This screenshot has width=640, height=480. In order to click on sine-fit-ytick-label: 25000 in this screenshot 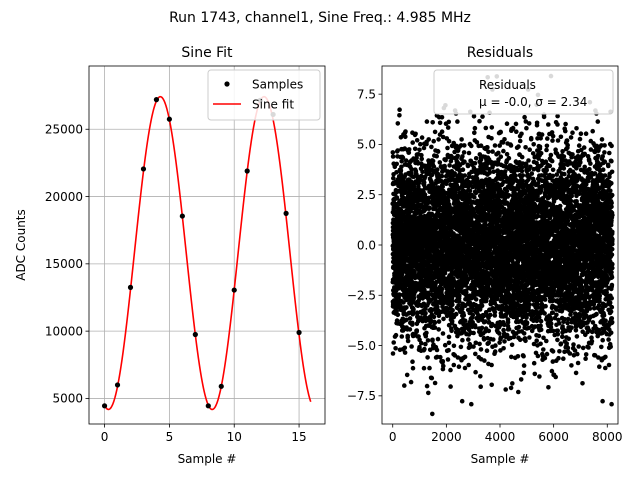, I will do `click(64, 130)`.